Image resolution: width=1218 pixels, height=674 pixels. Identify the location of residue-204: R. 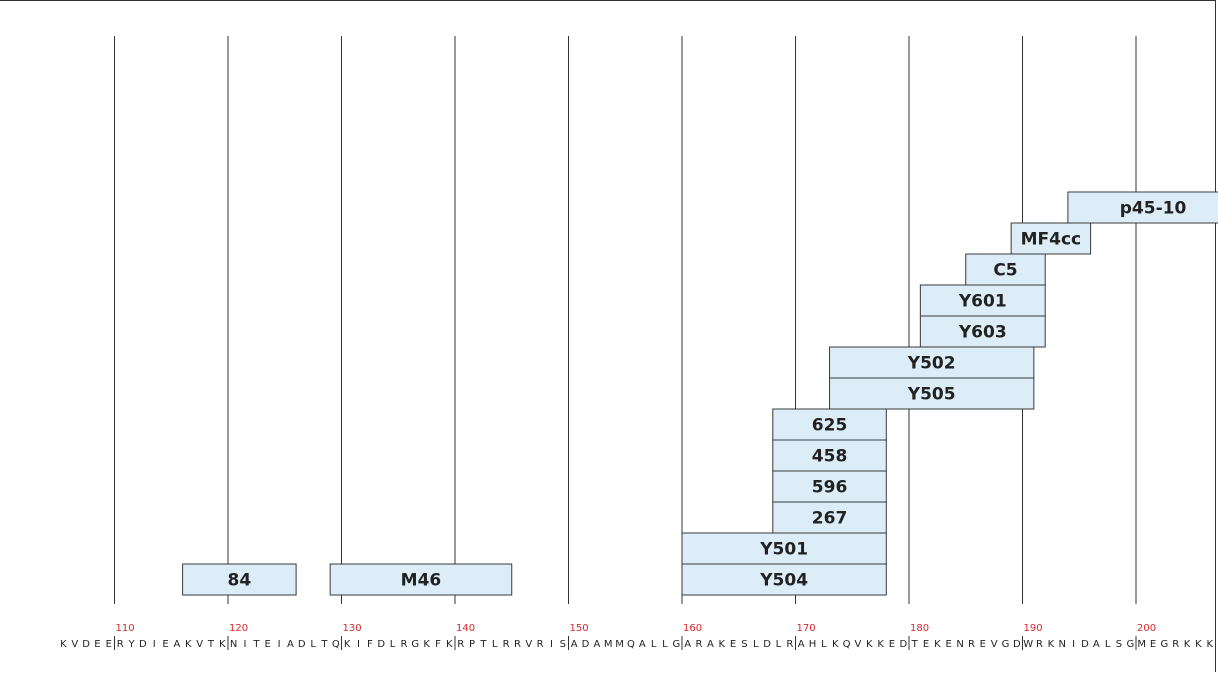
(1175, 644).